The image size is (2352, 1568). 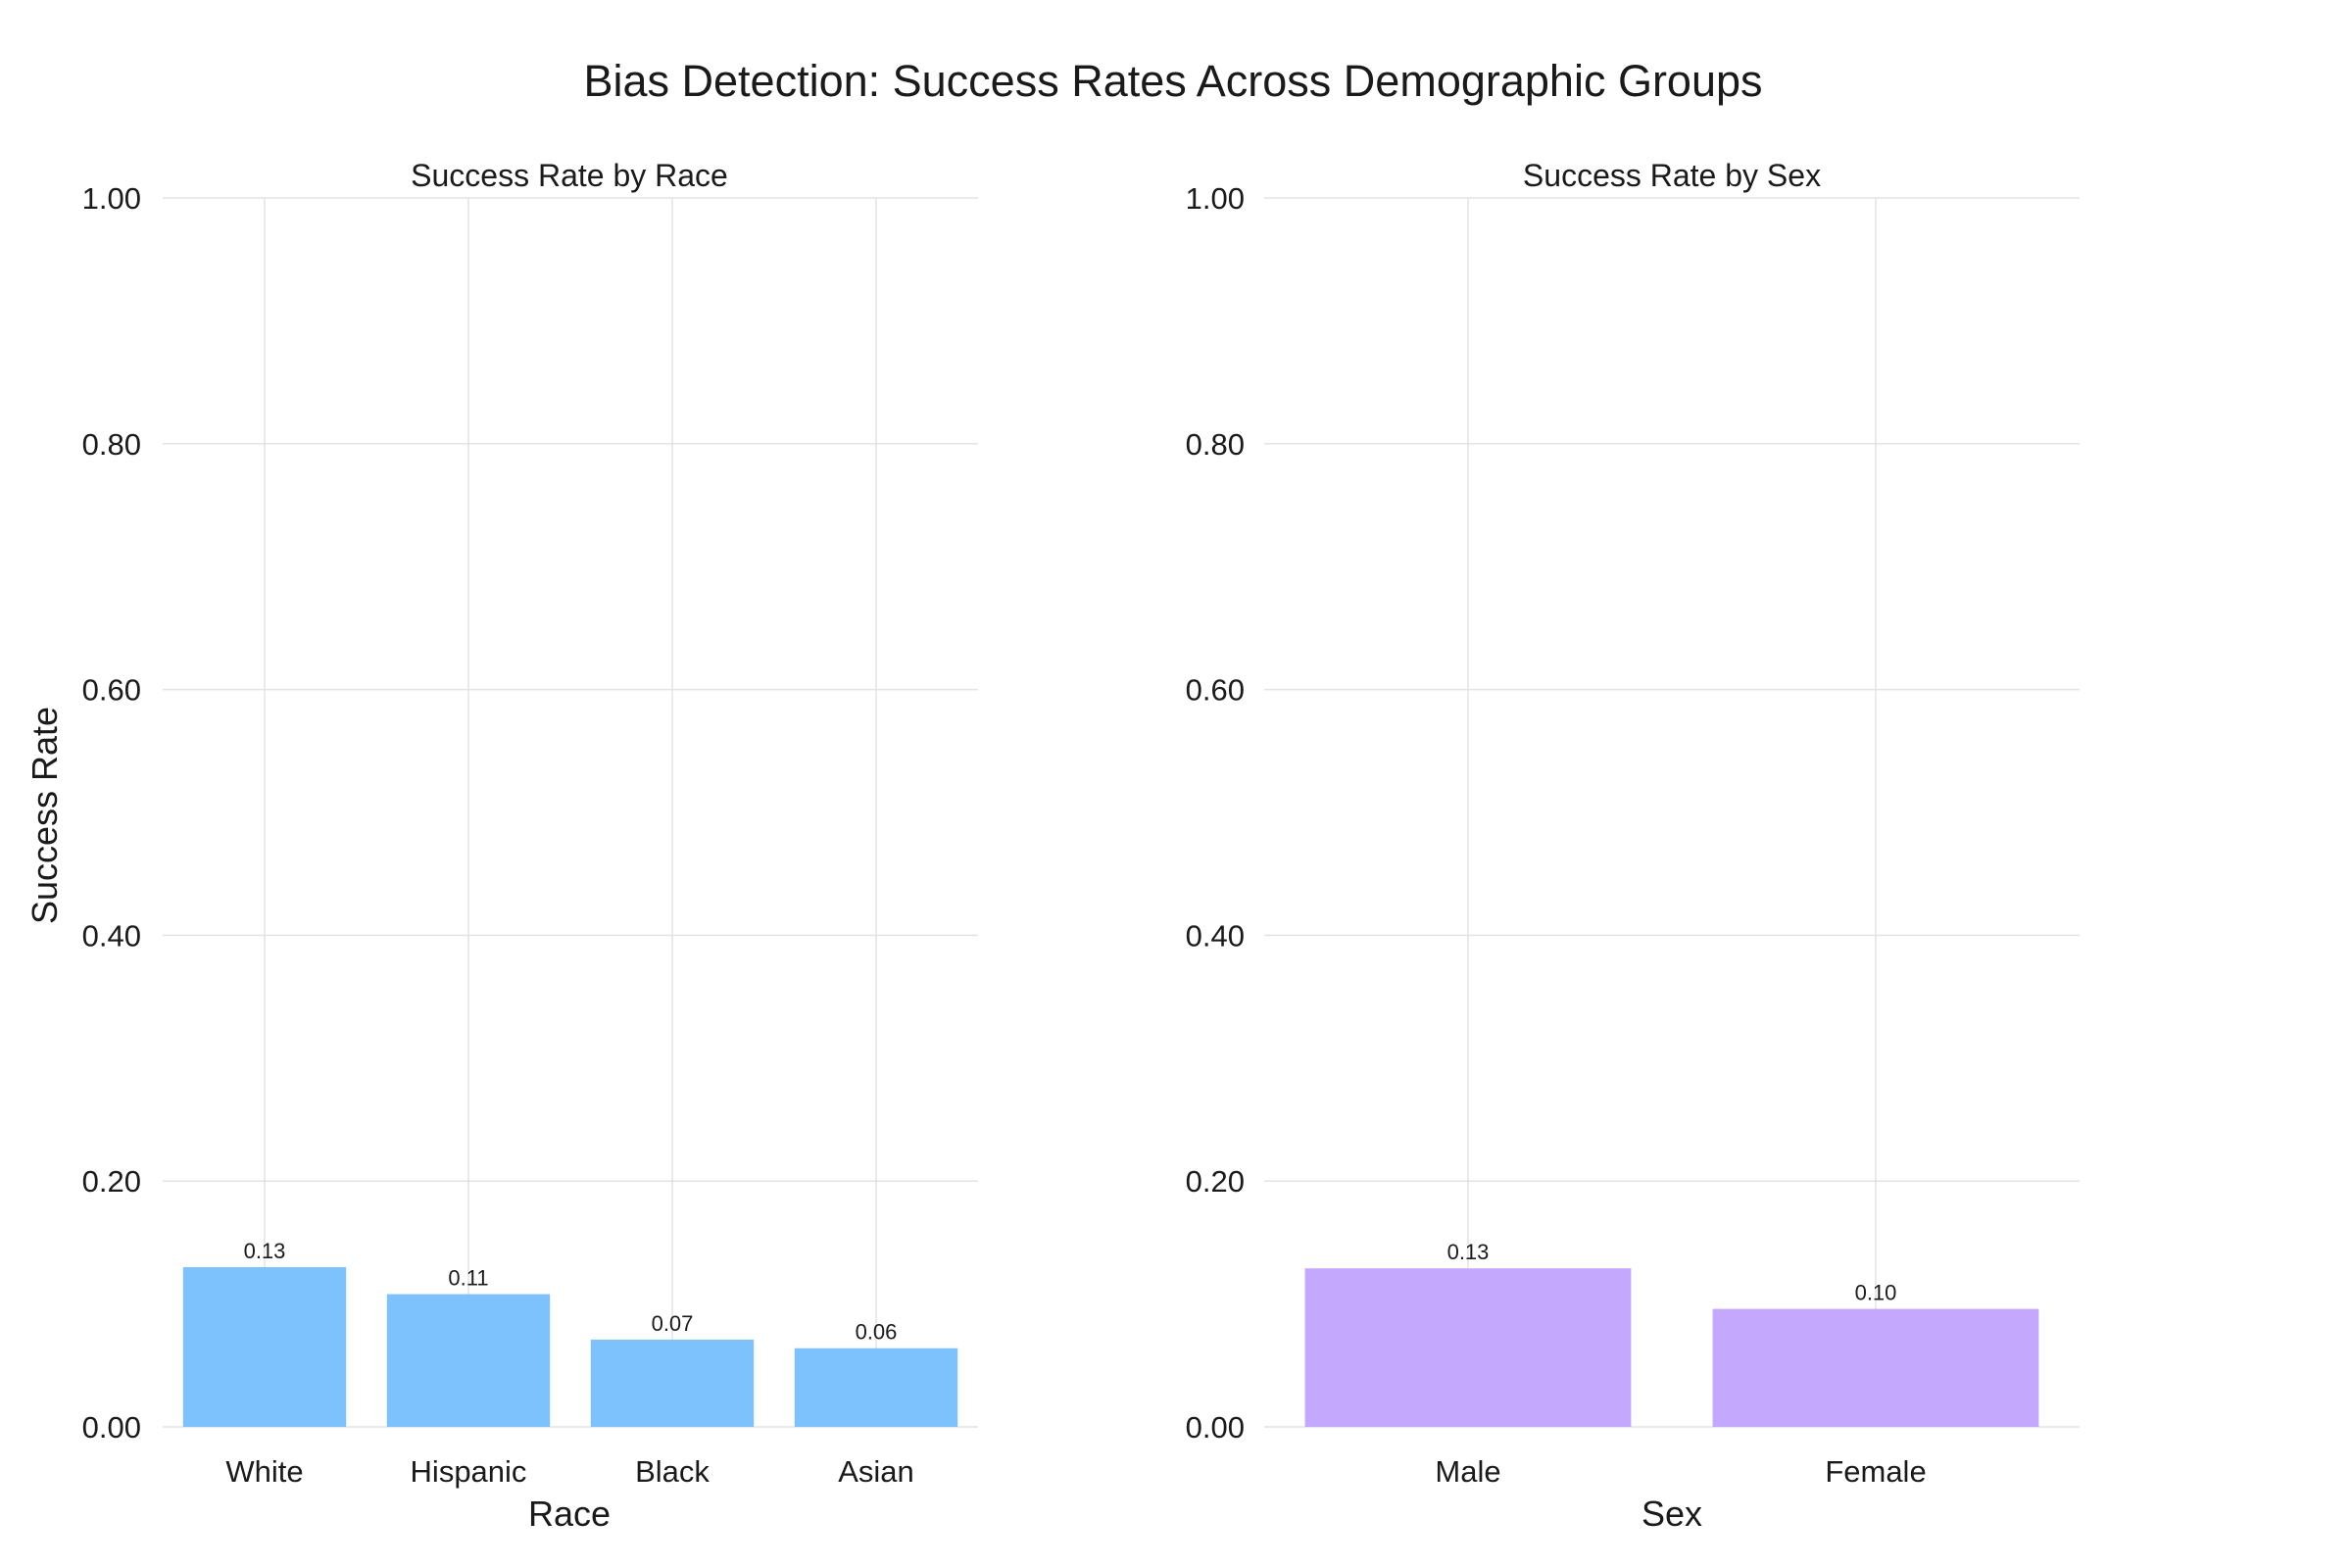 I want to click on race-y-tick-label: 0.60, so click(x=111, y=690).